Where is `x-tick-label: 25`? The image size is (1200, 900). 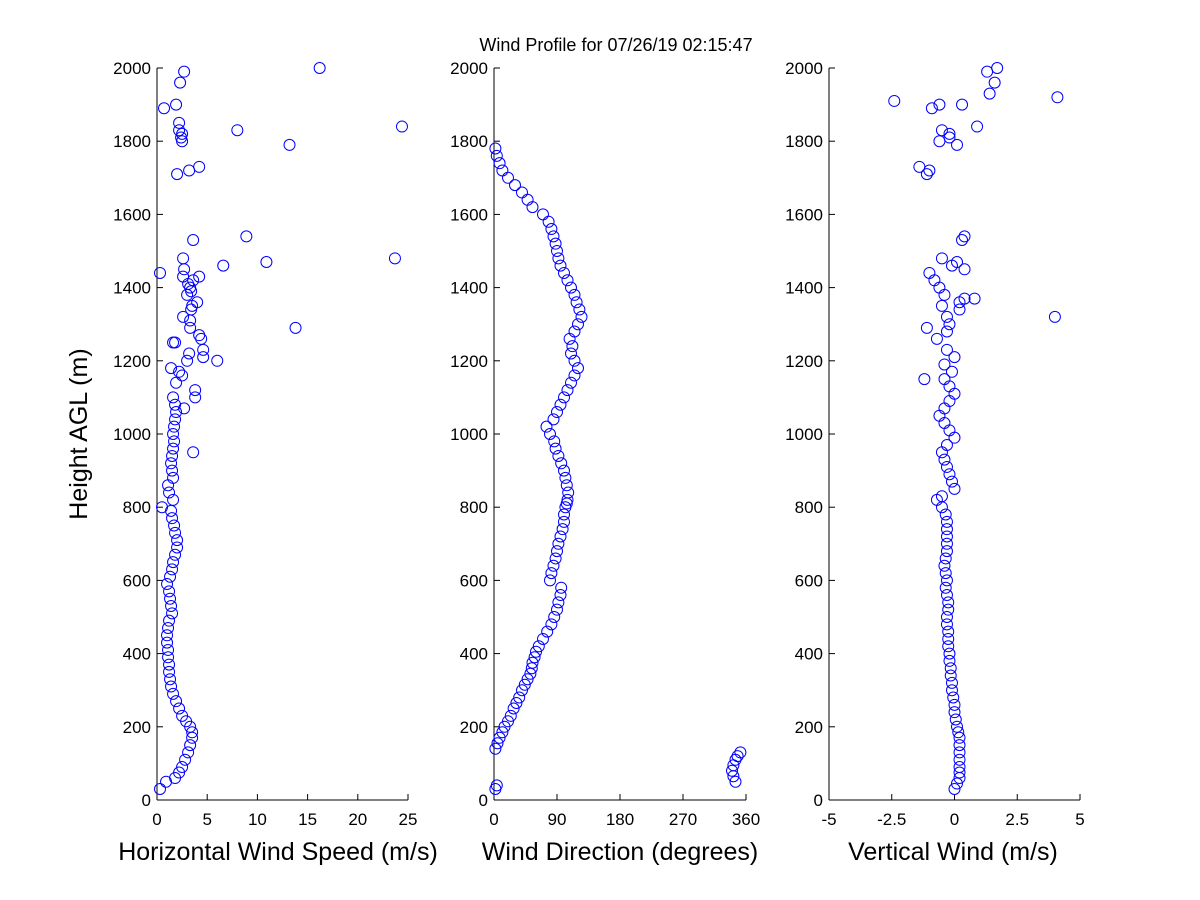 x-tick-label: 25 is located at coordinates (408, 819).